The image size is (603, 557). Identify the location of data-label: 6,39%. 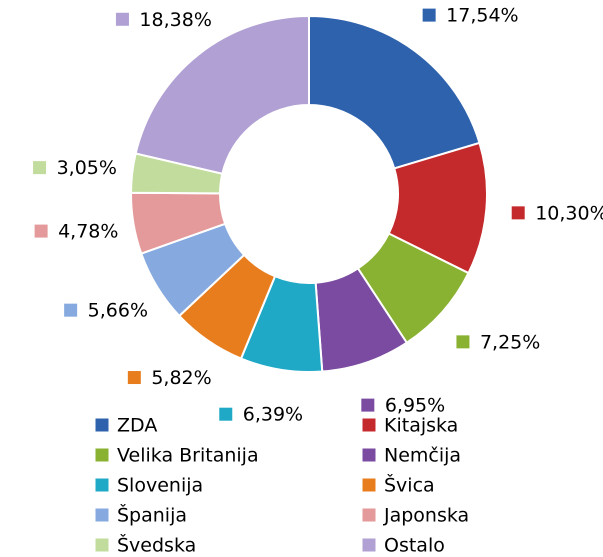
(273, 415).